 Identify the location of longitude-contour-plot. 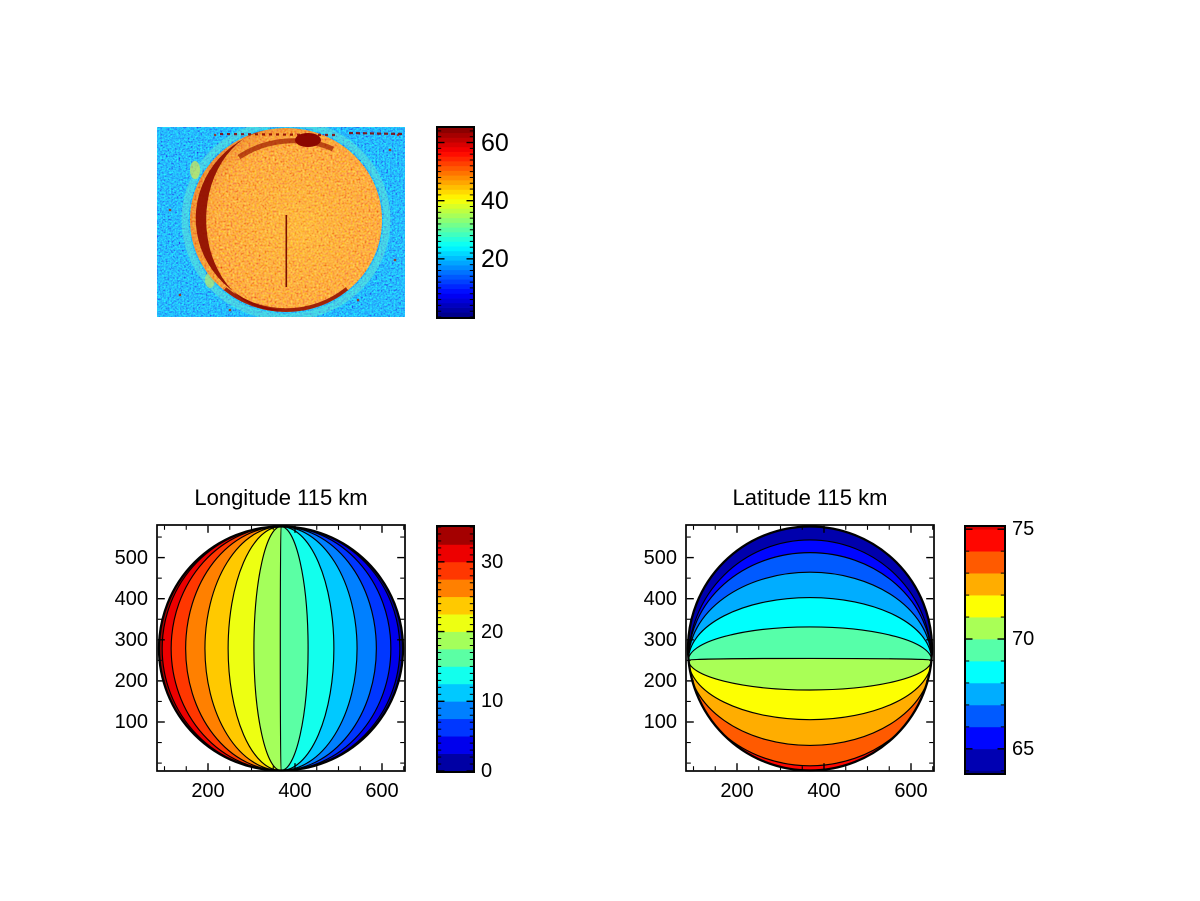
(281, 648).